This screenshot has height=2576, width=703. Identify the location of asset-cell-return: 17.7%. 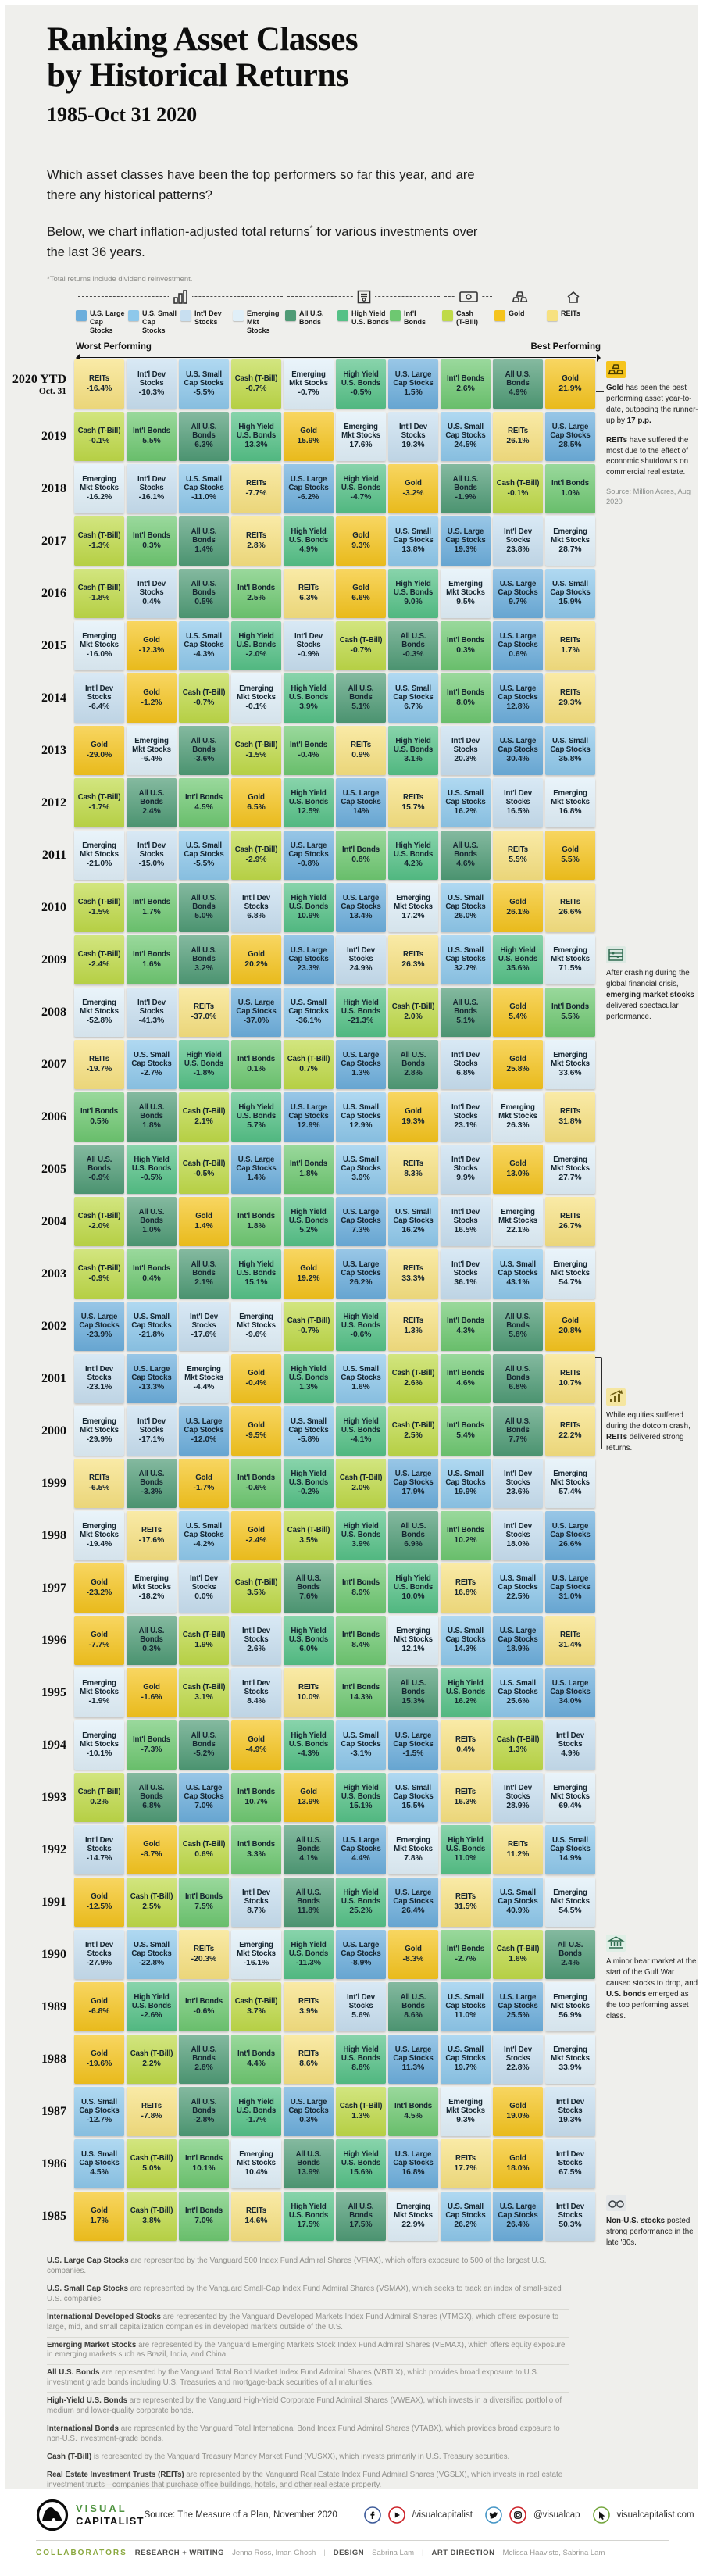
(465, 2168).